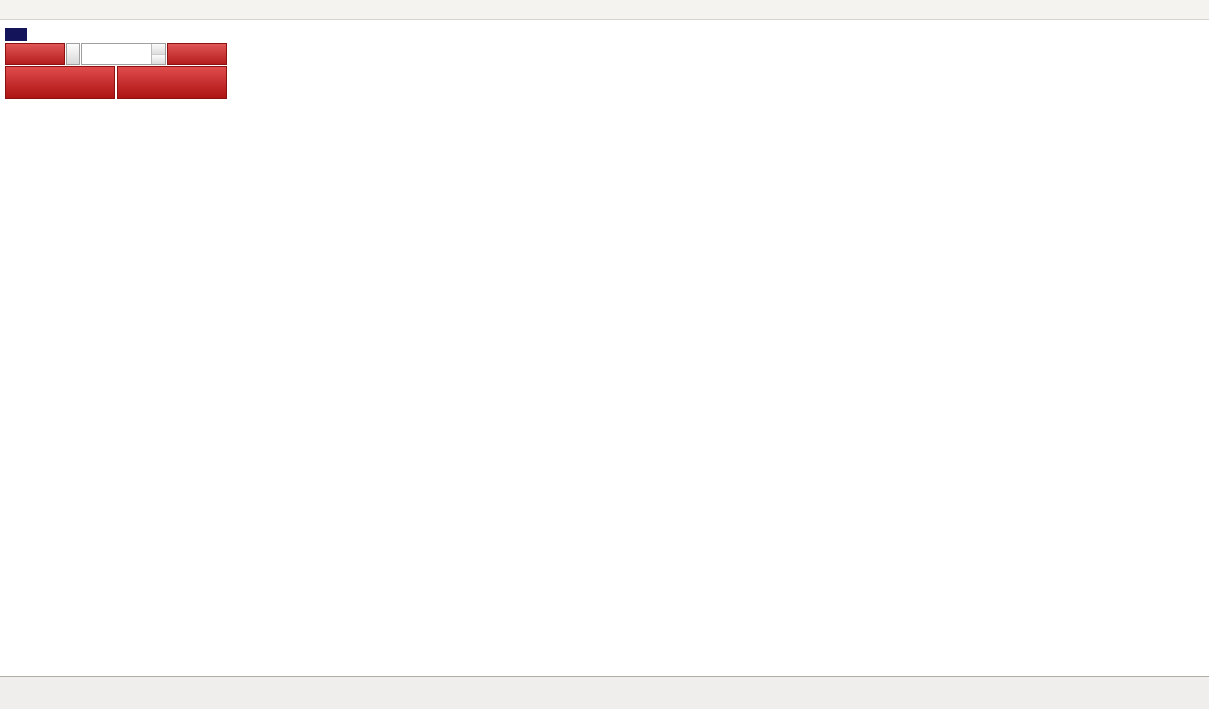 This screenshot has width=1209, height=709. Describe the element at coordinates (16, 34) in the screenshot. I see `chart-window-title` at that location.